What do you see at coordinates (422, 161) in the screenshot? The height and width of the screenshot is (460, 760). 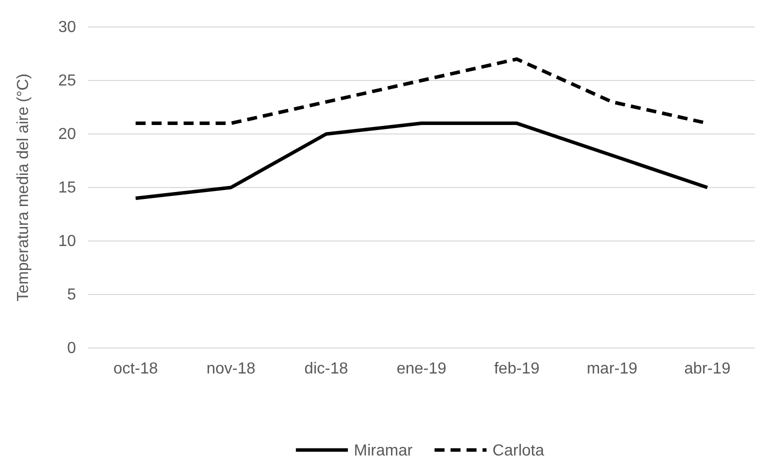 I see `line-series` at bounding box center [422, 161].